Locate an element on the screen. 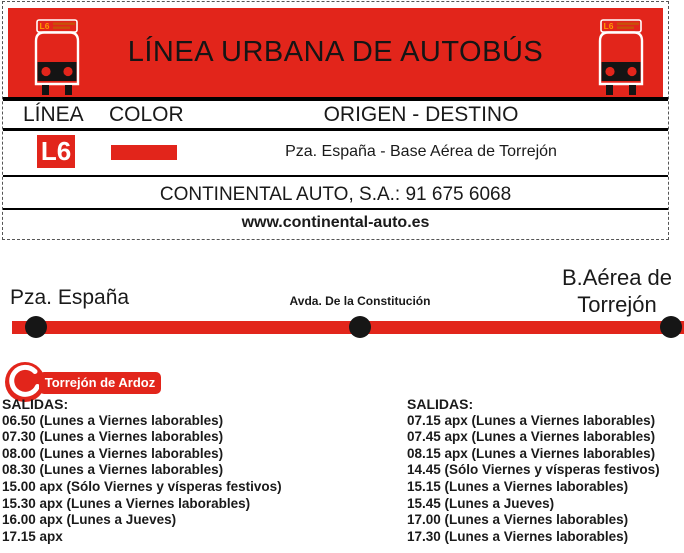 The image size is (684, 553). departure-time: 06.50 (Lunes a Viernes laborables) is located at coordinates (113, 420).